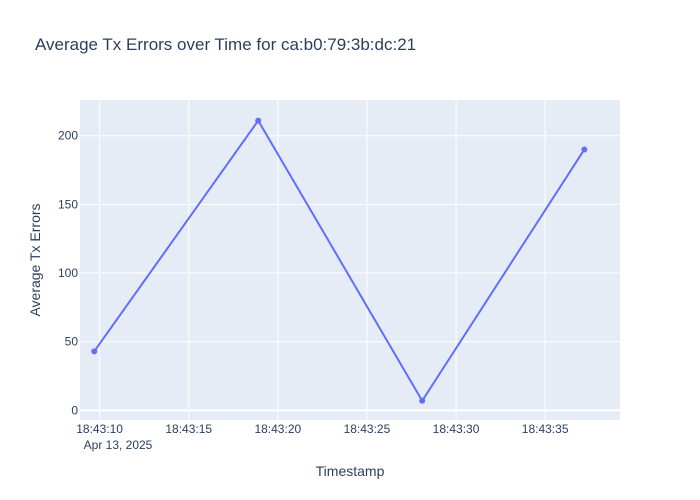 The height and width of the screenshot is (500, 700). What do you see at coordinates (118, 445) in the screenshot?
I see `x-axis-date-label: Apr 13, 2025` at bounding box center [118, 445].